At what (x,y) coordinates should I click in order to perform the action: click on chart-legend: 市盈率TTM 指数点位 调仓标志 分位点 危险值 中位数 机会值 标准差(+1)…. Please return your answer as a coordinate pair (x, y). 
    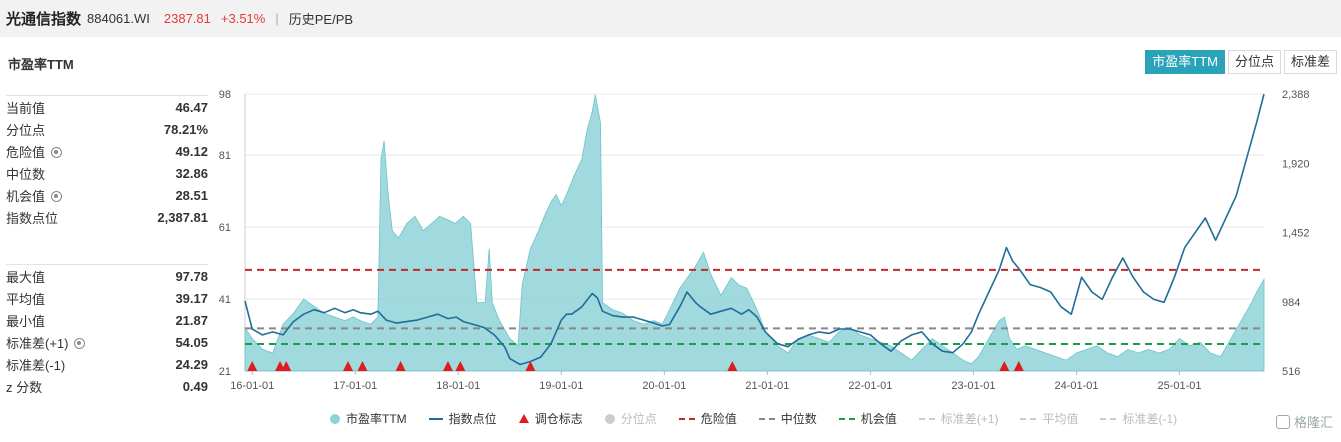
    Looking at the image, I should click on (764, 418).